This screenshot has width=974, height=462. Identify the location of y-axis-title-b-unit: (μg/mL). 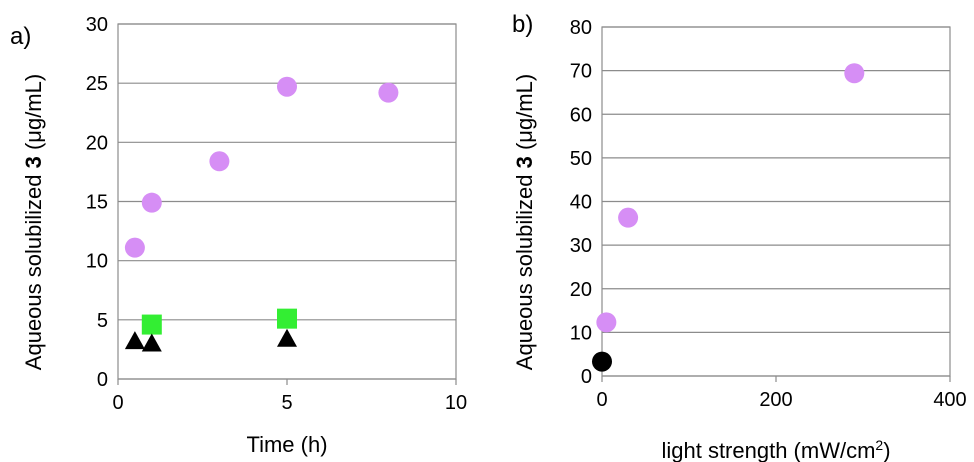
(524, 115).